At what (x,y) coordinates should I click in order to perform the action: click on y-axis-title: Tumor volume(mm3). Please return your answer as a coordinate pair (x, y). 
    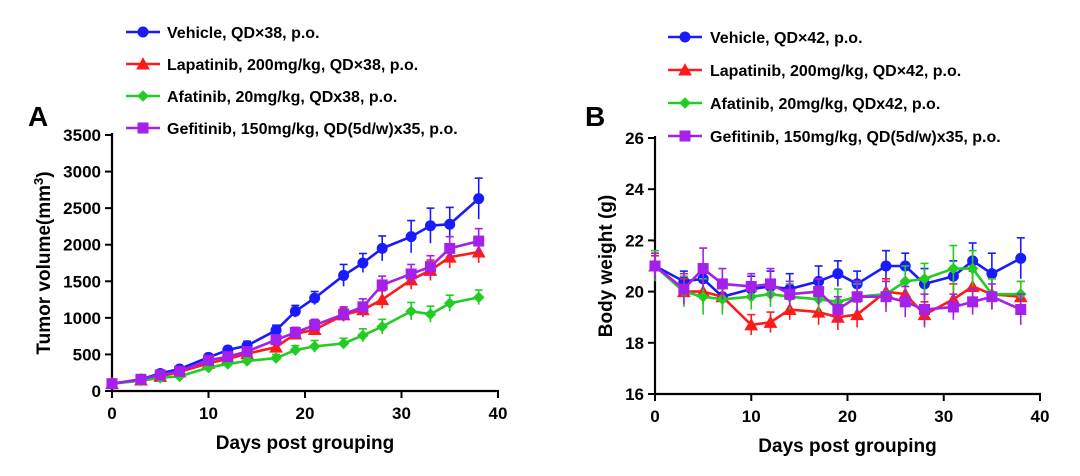
    Looking at the image, I should click on (43, 262).